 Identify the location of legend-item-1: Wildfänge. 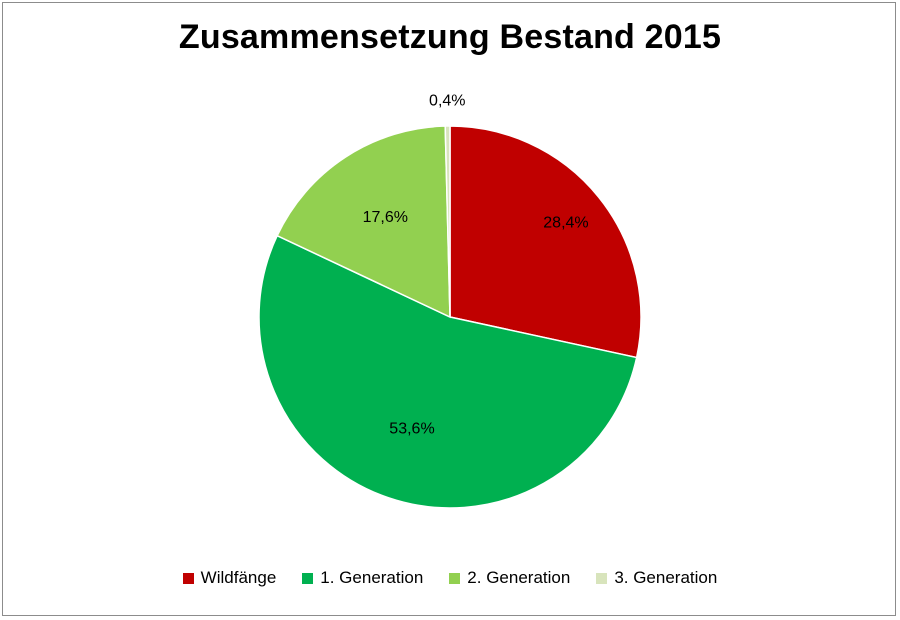
(229, 578).